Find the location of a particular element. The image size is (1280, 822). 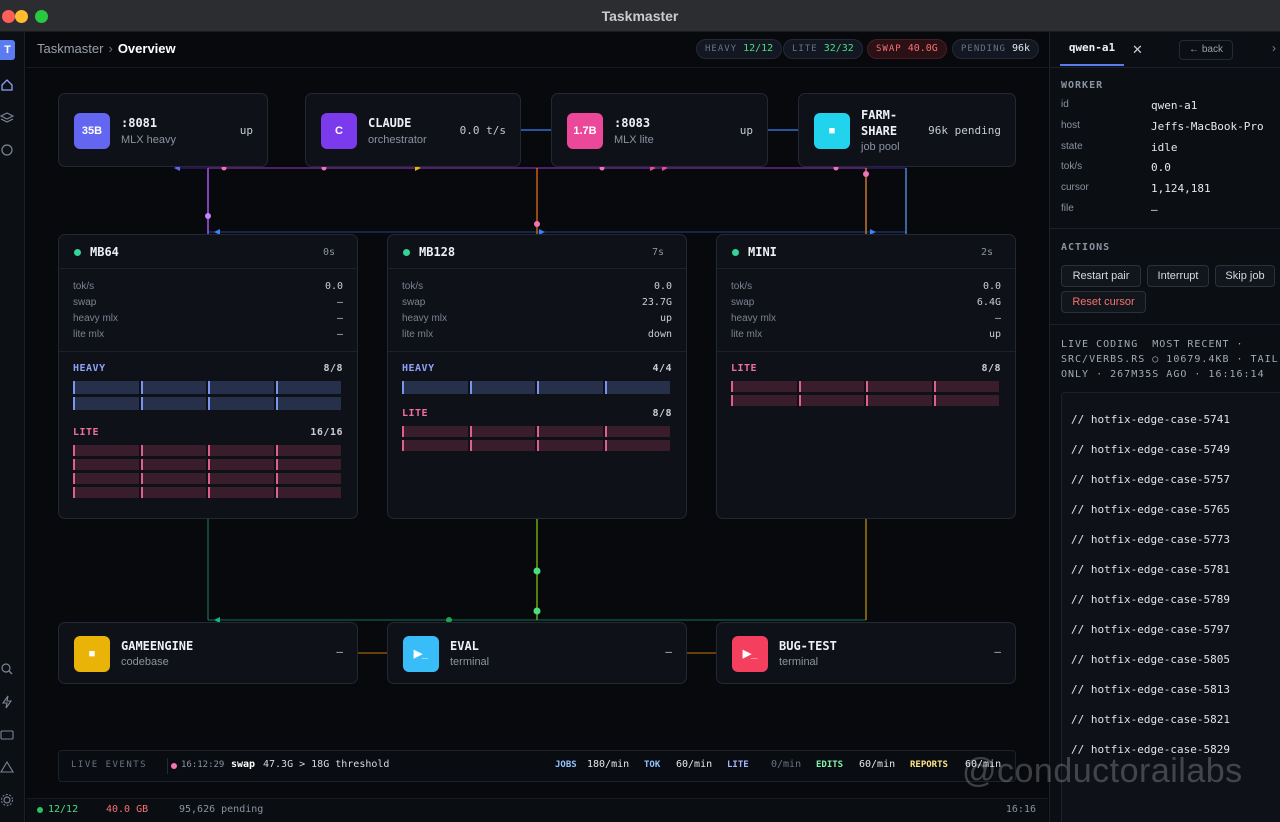

node-gameengine: ■ GAMEENGINE codebase — is located at coordinates (208, 653).